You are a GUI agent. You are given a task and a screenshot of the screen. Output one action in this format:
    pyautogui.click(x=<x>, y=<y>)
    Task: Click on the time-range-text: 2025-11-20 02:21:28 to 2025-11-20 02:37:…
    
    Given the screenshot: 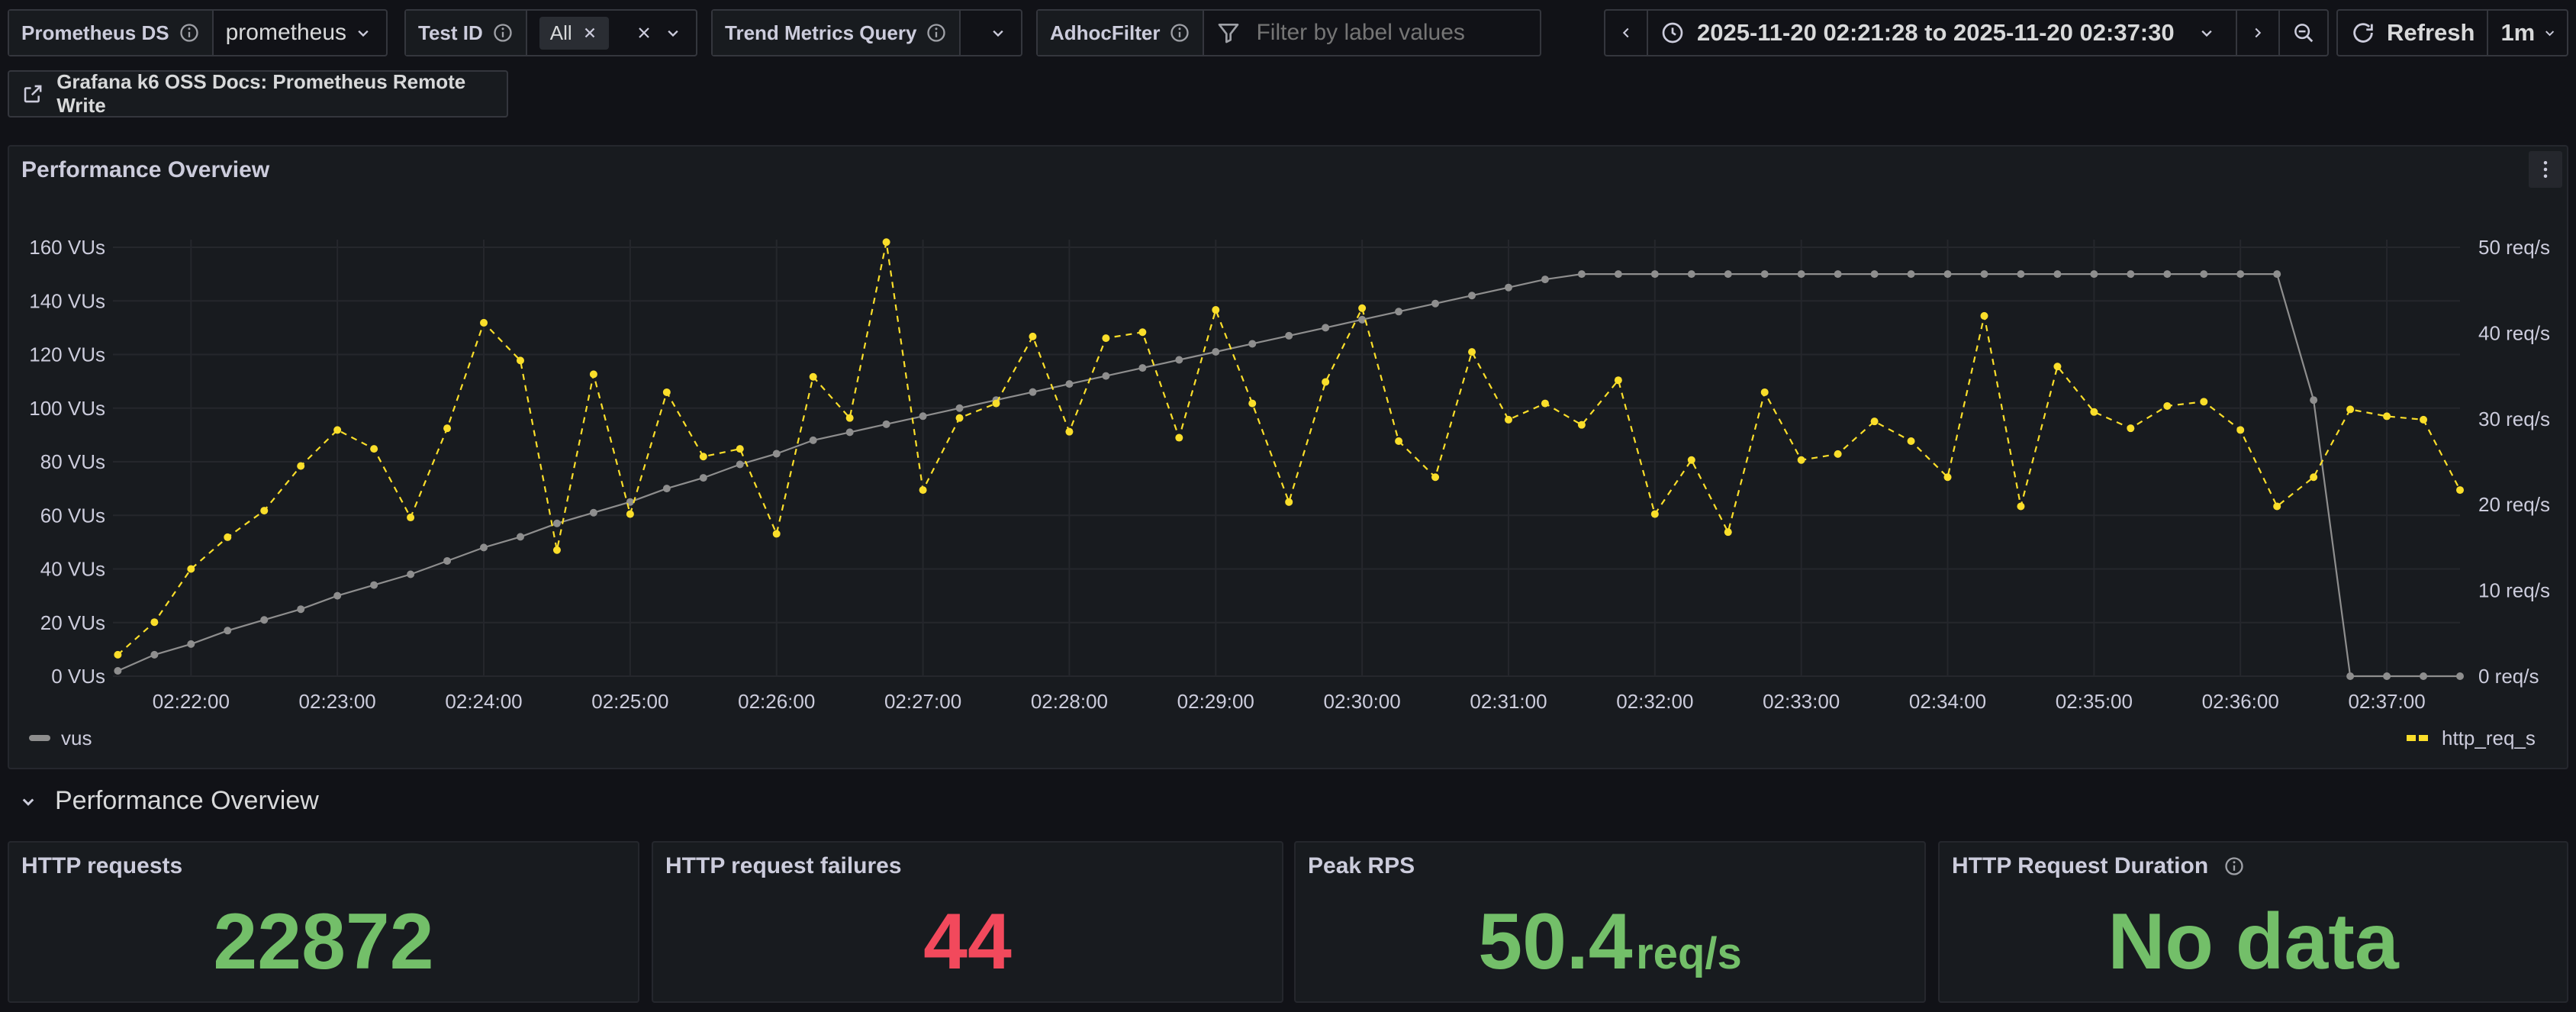 What is the action you would take?
    pyautogui.click(x=1936, y=32)
    